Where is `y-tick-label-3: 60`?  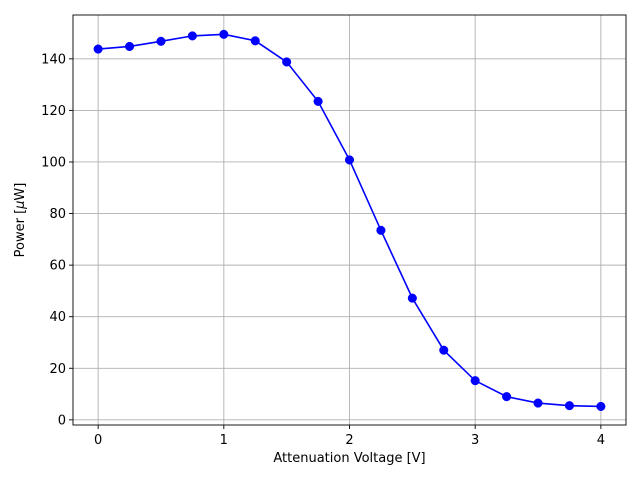 y-tick-label-3: 60 is located at coordinates (57, 266).